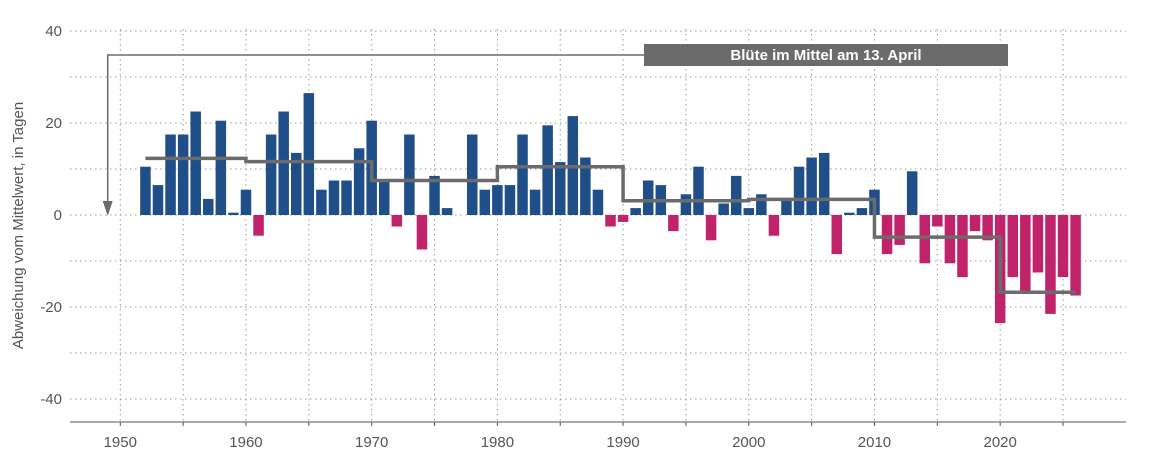 The height and width of the screenshot is (460, 1152). I want to click on y-tick-labels: -40 -20 0 20 40, so click(51, 215).